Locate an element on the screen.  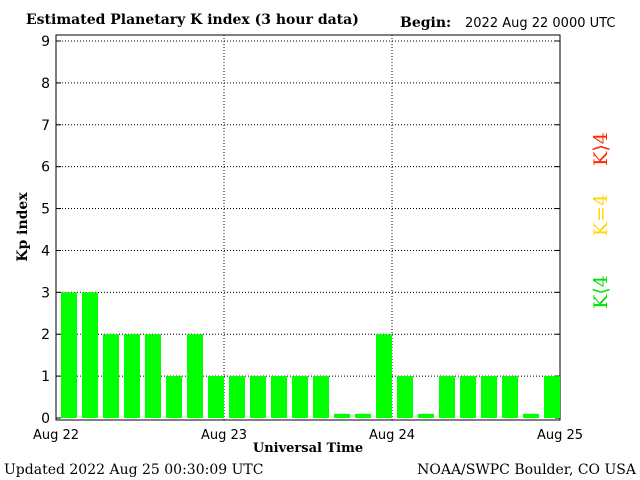
y-tick-label: 5 is located at coordinates (45, 210).